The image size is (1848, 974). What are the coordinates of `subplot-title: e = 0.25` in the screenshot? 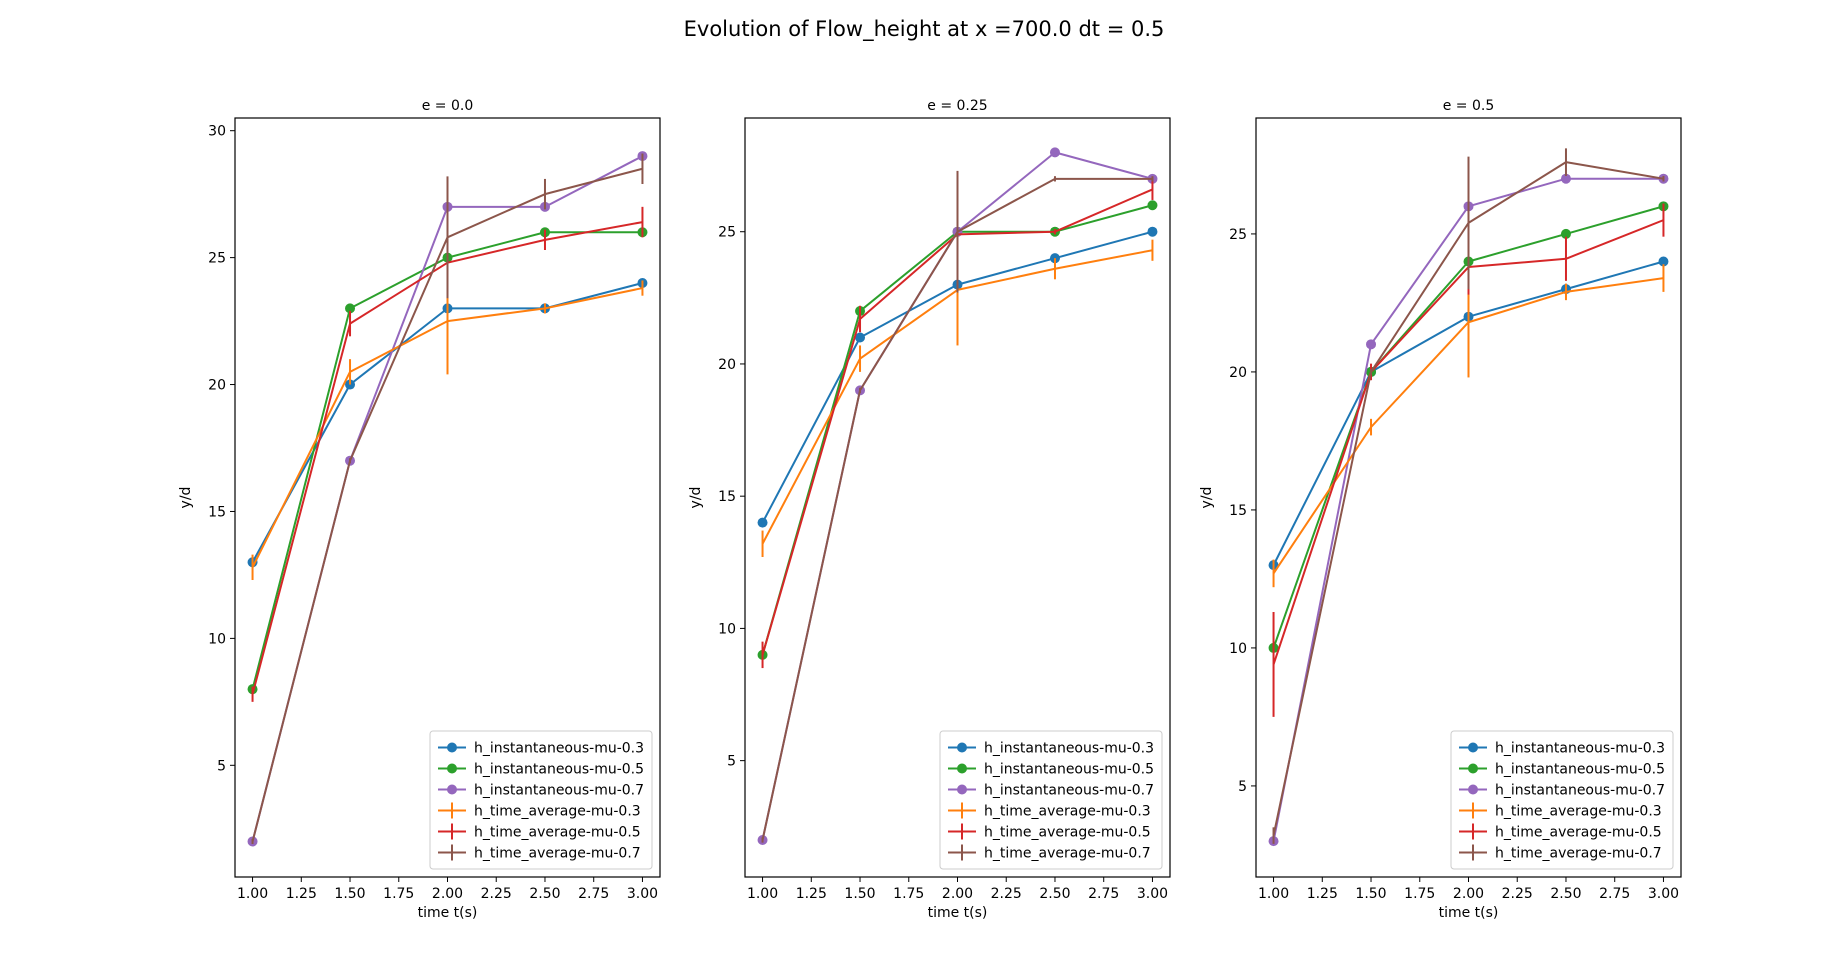 It's located at (957, 106).